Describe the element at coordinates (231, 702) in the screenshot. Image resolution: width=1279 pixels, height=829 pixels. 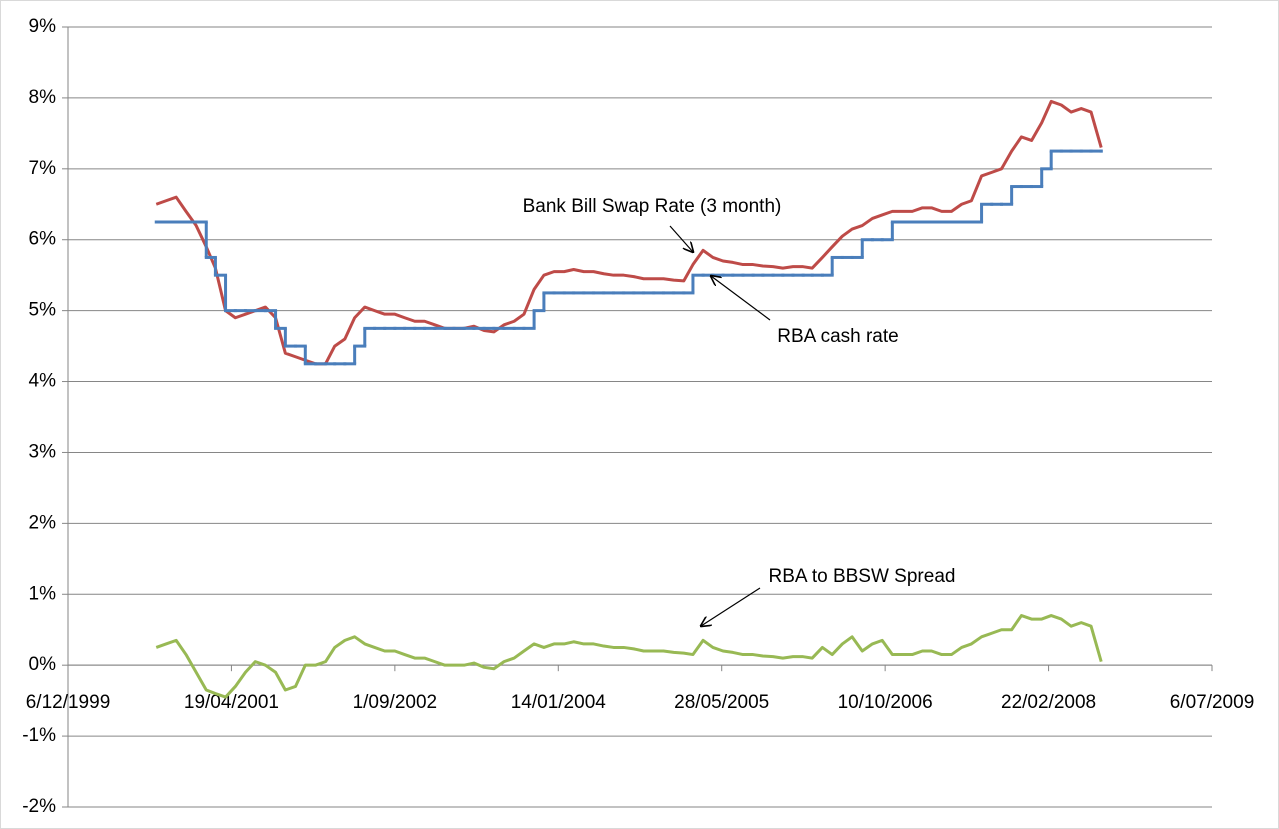
I see `x-tick-label: 19/04/2001` at that location.